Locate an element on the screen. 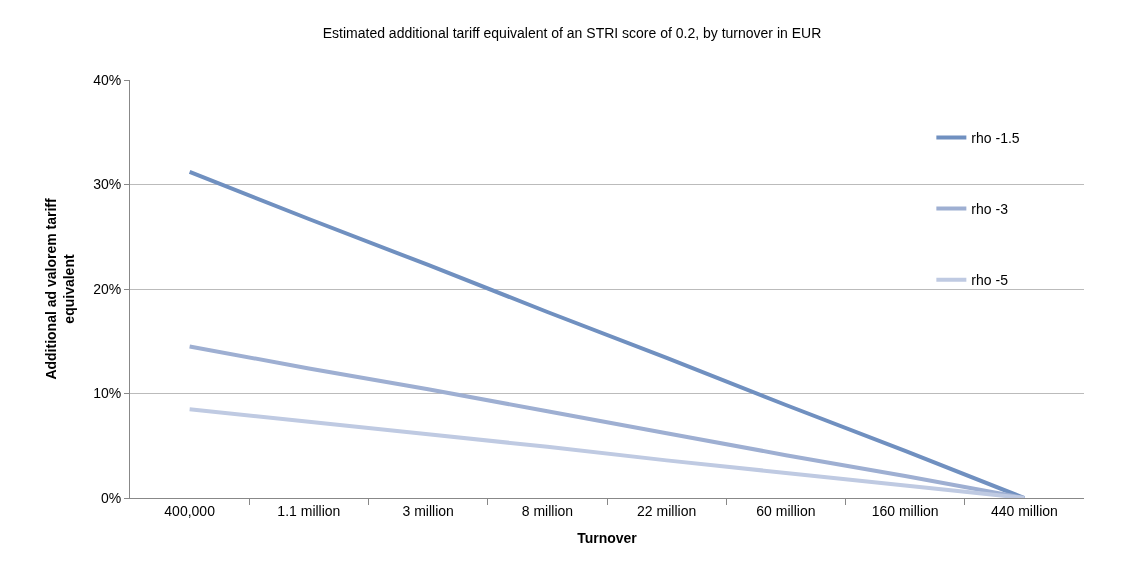 Image resolution: width=1144 pixels, height=568 pixels. legend-label: rho -1.5 is located at coordinates (995, 137).